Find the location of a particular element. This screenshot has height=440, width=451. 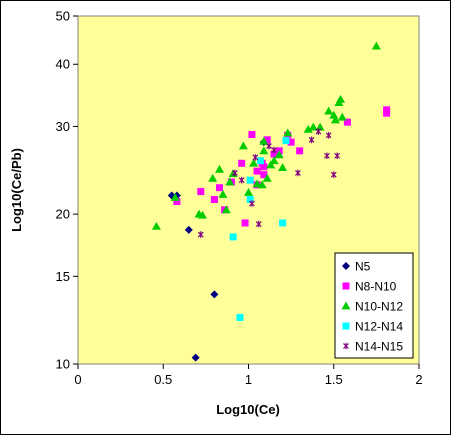

x-tick-label: 1 is located at coordinates (248, 379).